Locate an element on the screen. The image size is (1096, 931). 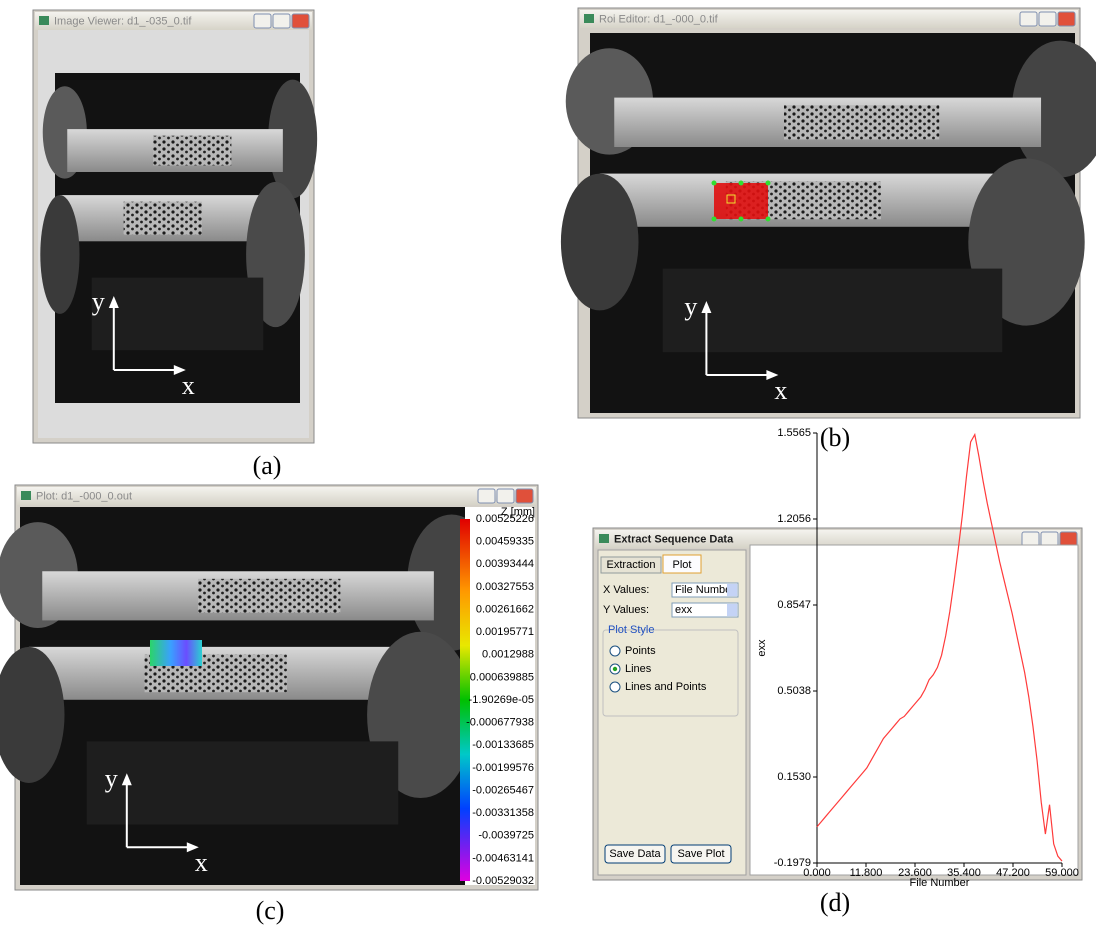
left-pane is located at coordinates (672, 712).